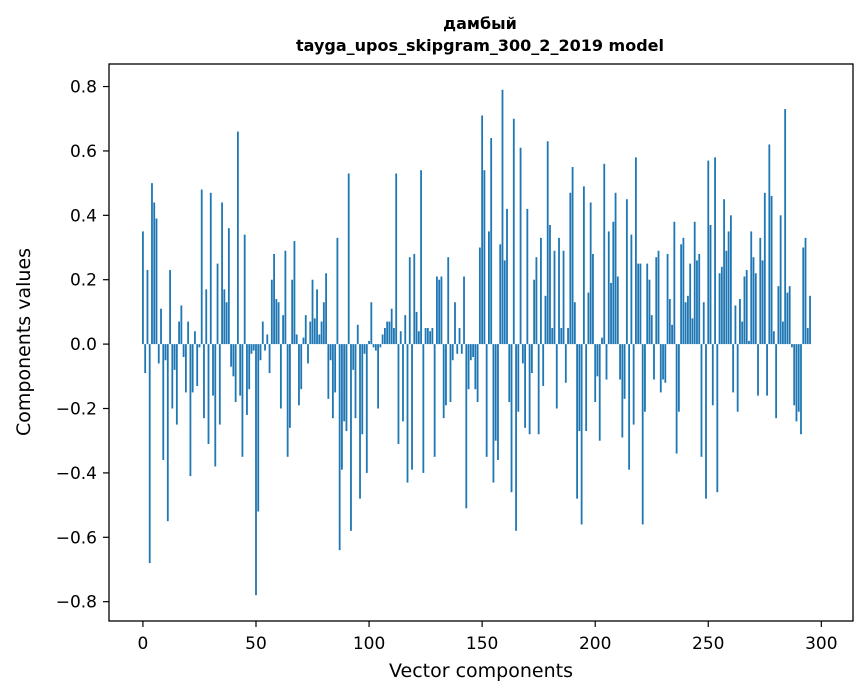 The image size is (867, 696). What do you see at coordinates (83, 152) in the screenshot?
I see `y-tick-label: 0.6` at bounding box center [83, 152].